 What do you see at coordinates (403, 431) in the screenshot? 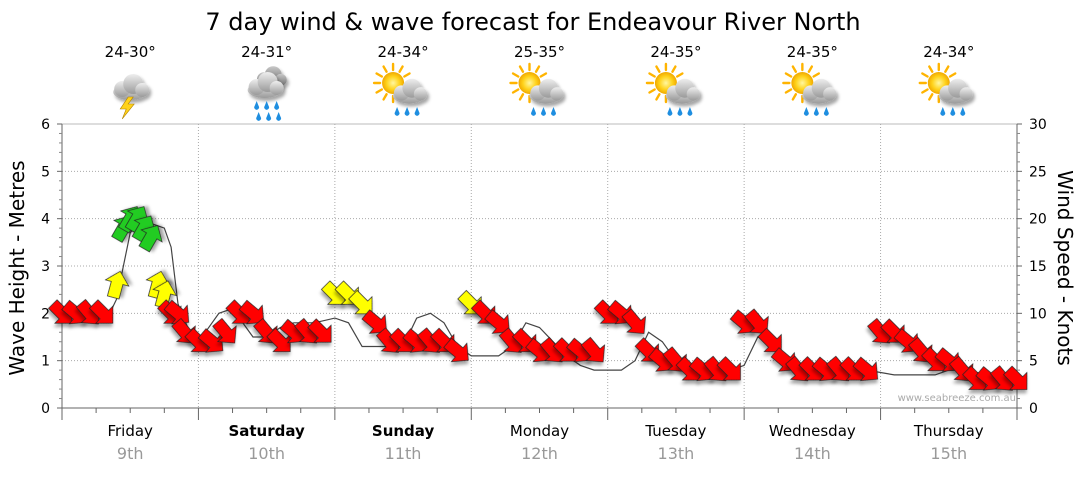
I see `day-name: Sunday` at bounding box center [403, 431].